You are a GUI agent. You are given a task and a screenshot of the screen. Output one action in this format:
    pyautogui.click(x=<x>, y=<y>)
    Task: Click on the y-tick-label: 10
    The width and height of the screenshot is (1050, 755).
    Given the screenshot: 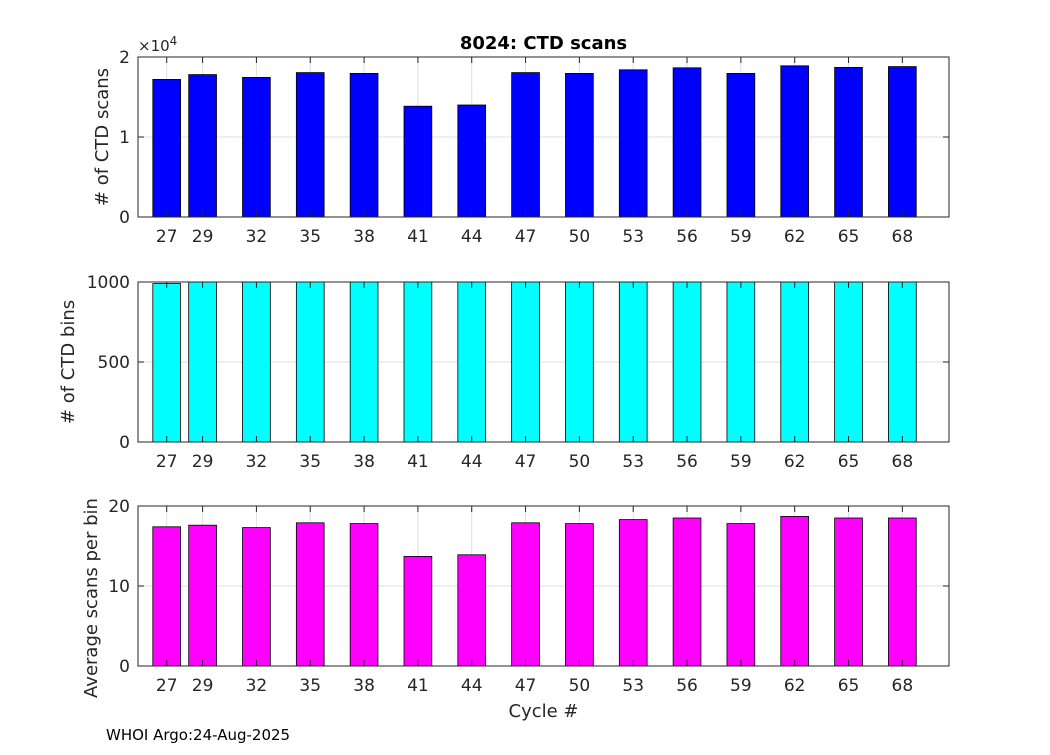 What is the action you would take?
    pyautogui.click(x=119, y=587)
    